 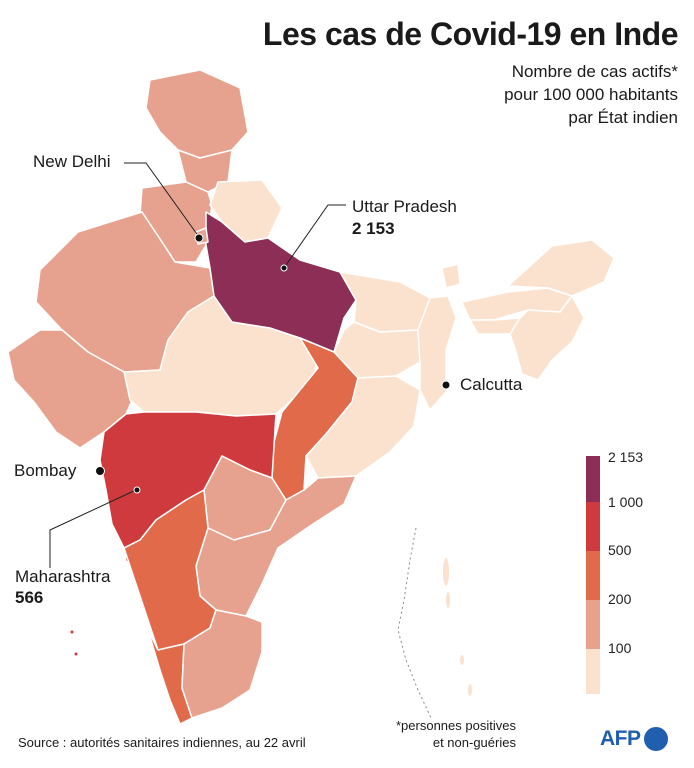 I want to click on label-maharashtra: Maharashtra, so click(x=63, y=576).